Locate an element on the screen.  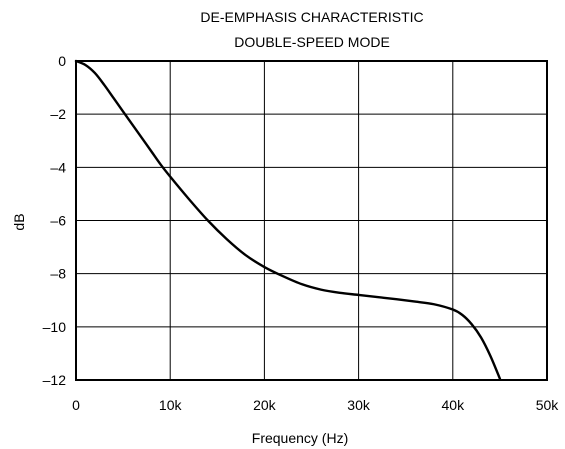
y-axis-label: dB is located at coordinates (19, 221).